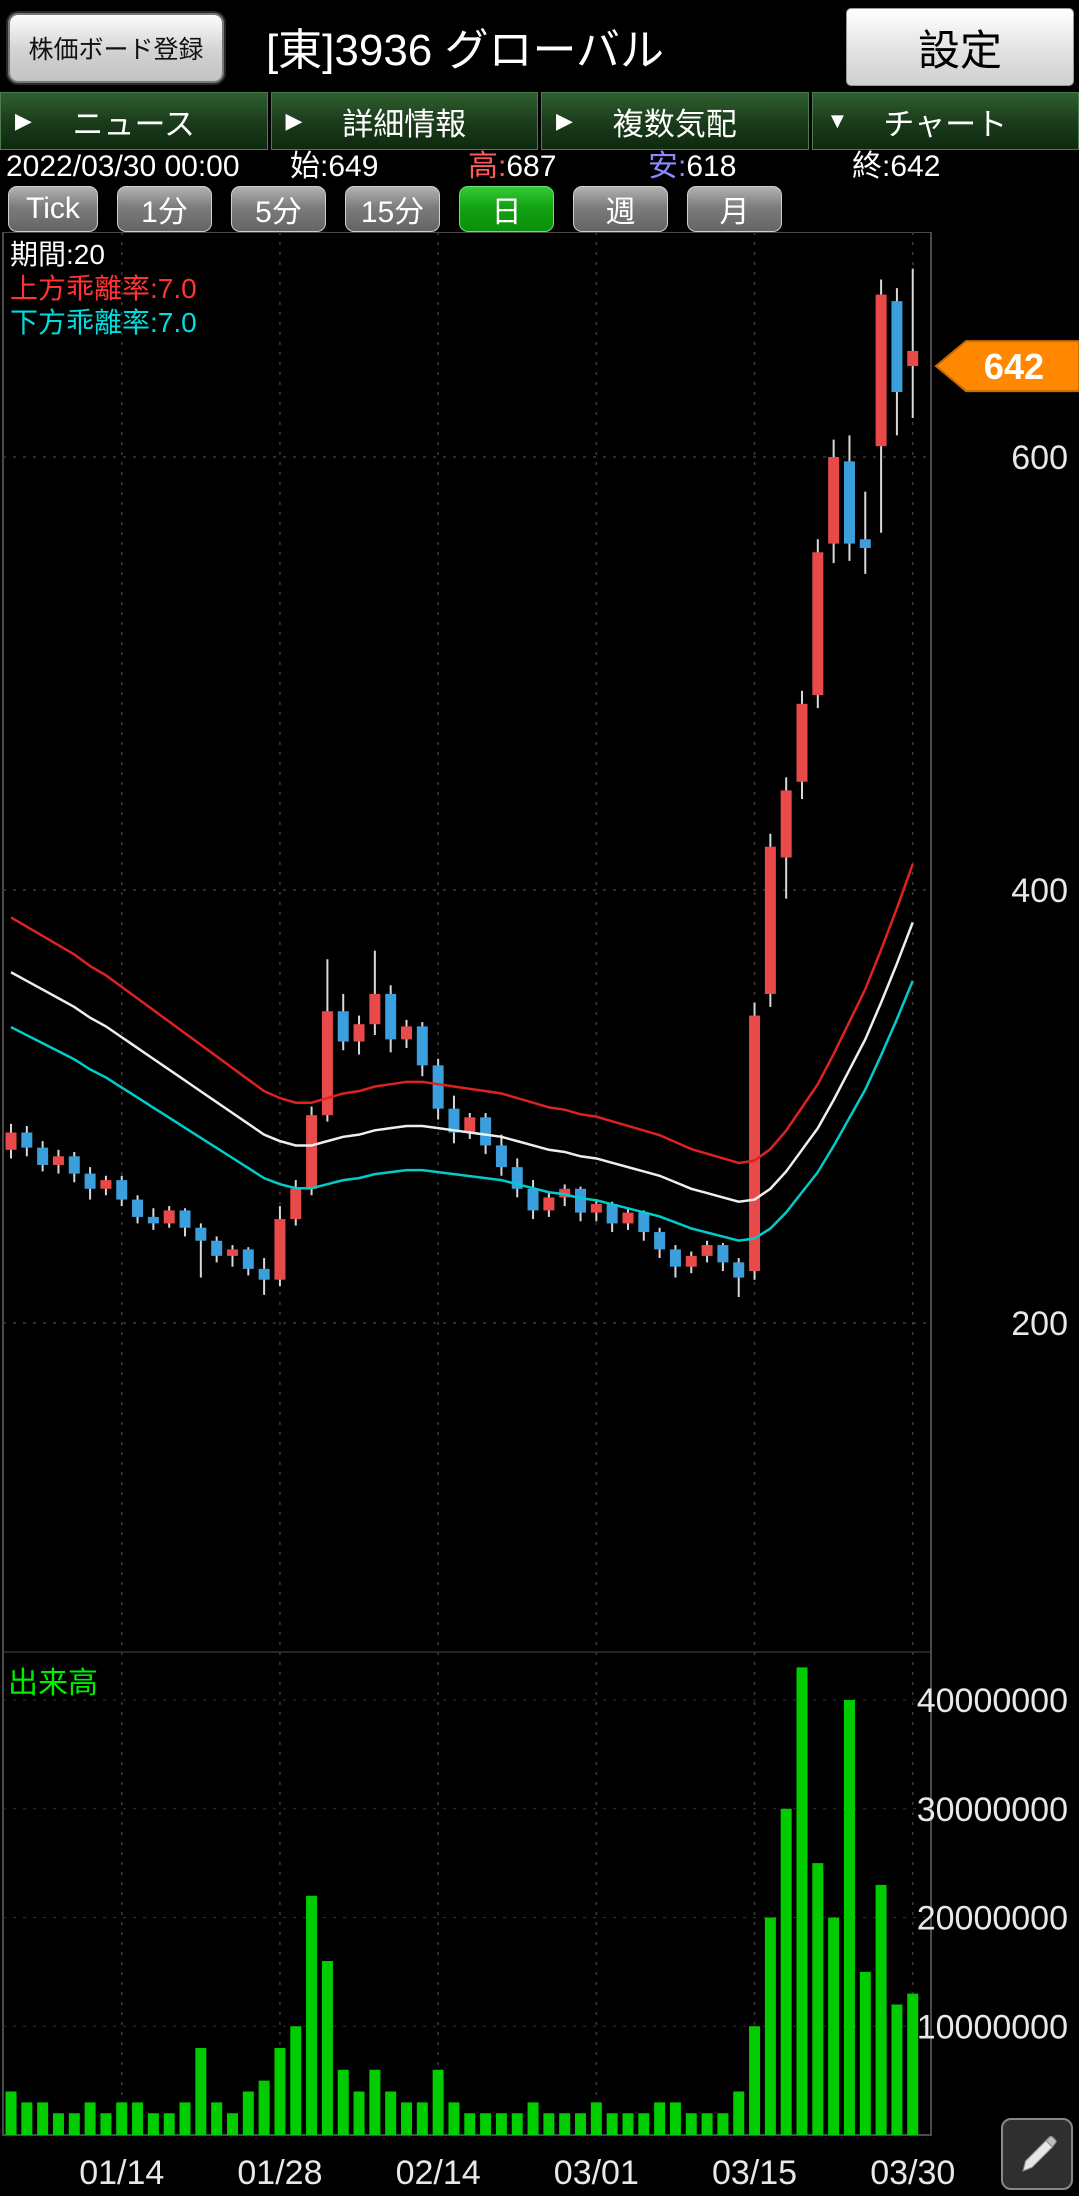  Describe the element at coordinates (309, 166) in the screenshot. I see `open-label: 始:` at that location.